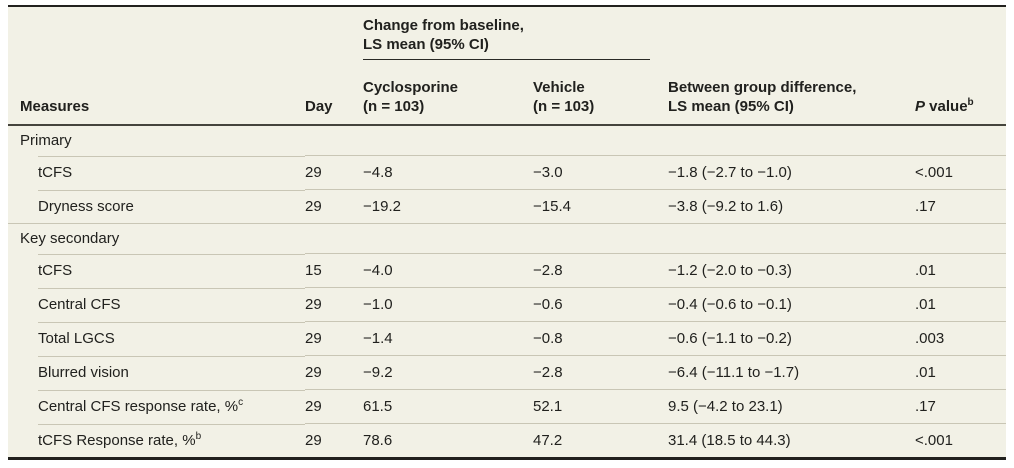  Describe the element at coordinates (600, 406) in the screenshot. I see `cell-vehicle: 52.1` at that location.